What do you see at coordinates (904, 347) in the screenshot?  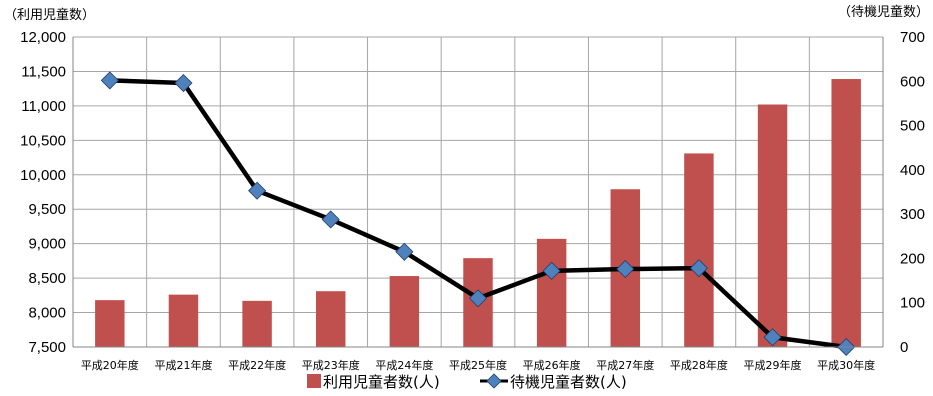 I see `right-tick-label: 0` at bounding box center [904, 347].